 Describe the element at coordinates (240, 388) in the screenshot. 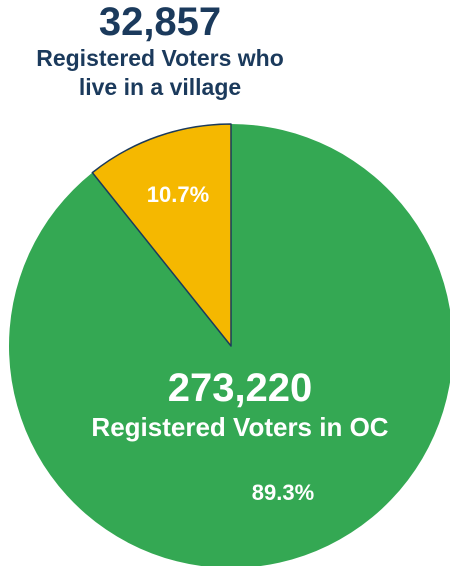

I see `oc-value: 273,220` at that location.